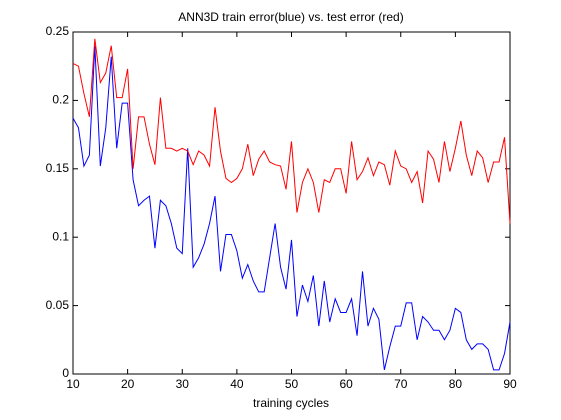 This screenshot has height=420, width=561. Describe the element at coordinates (183, 384) in the screenshot. I see `x-tick-label: 30` at that location.